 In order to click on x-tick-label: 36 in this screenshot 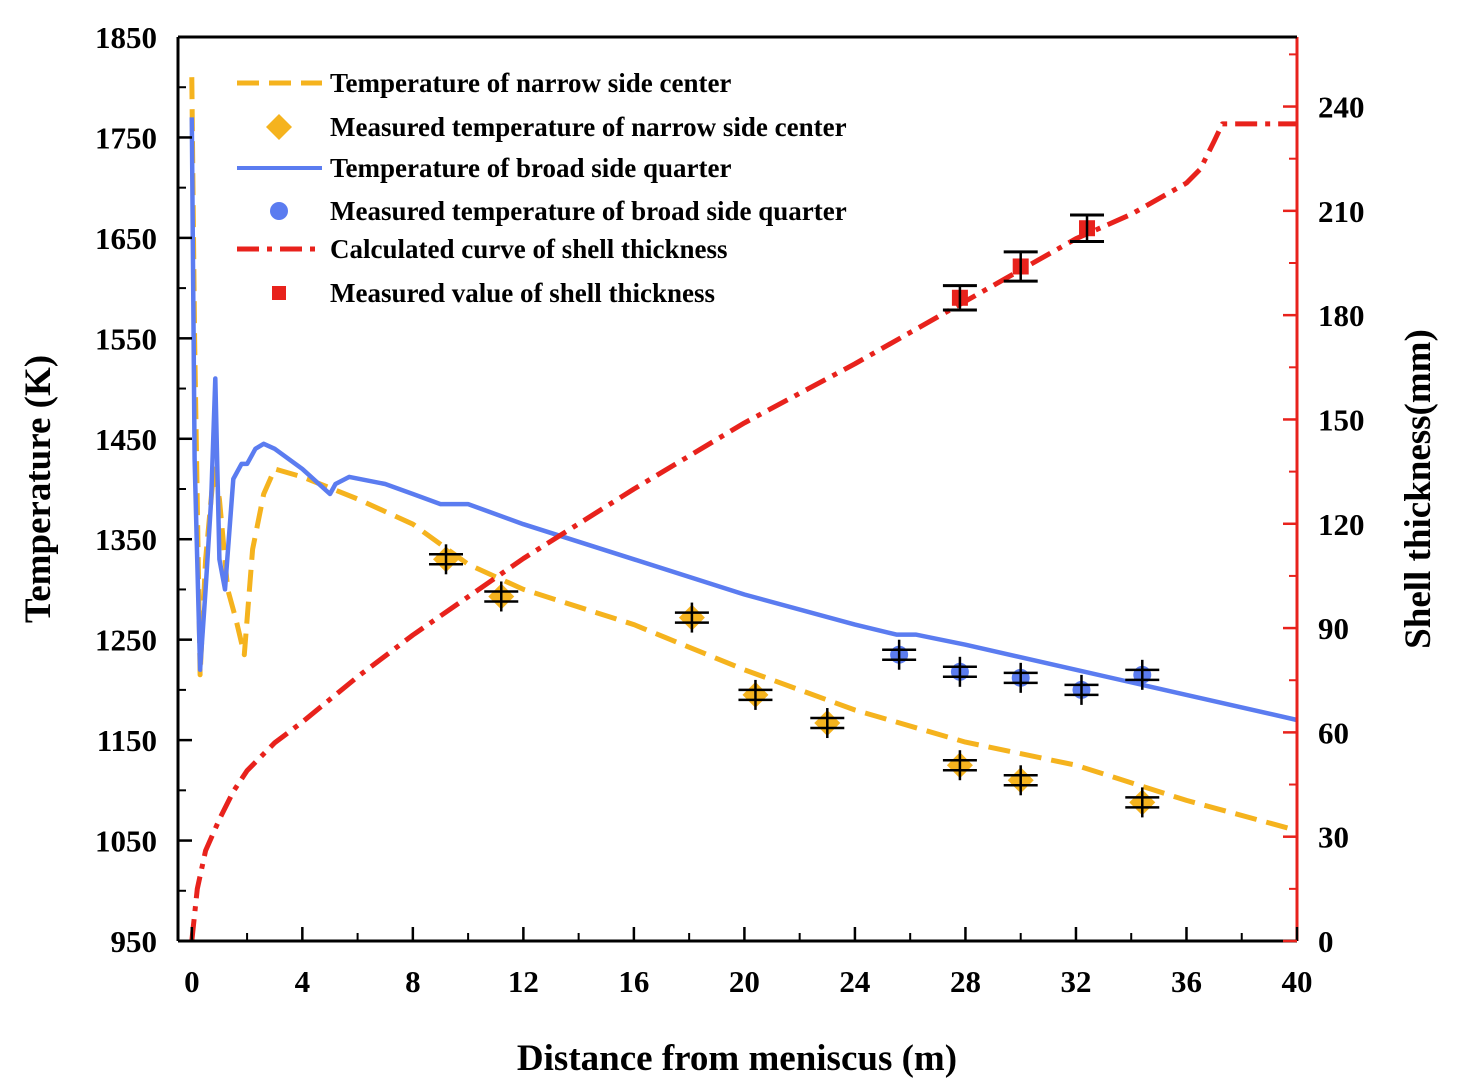, I will do `click(1186, 981)`.